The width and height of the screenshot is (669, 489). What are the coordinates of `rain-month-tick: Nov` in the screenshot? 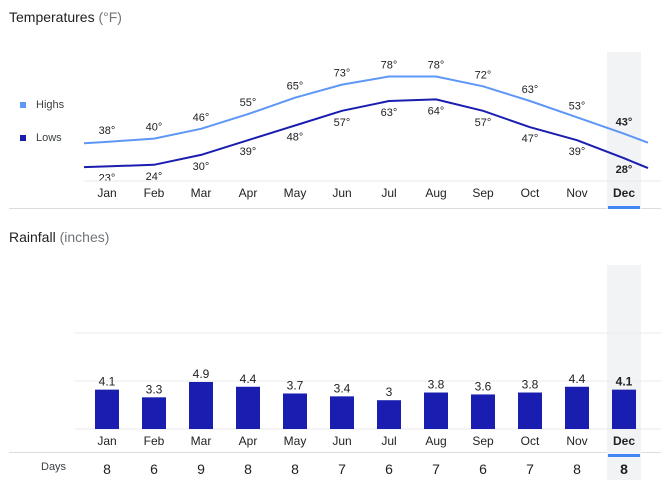 It's located at (576, 441).